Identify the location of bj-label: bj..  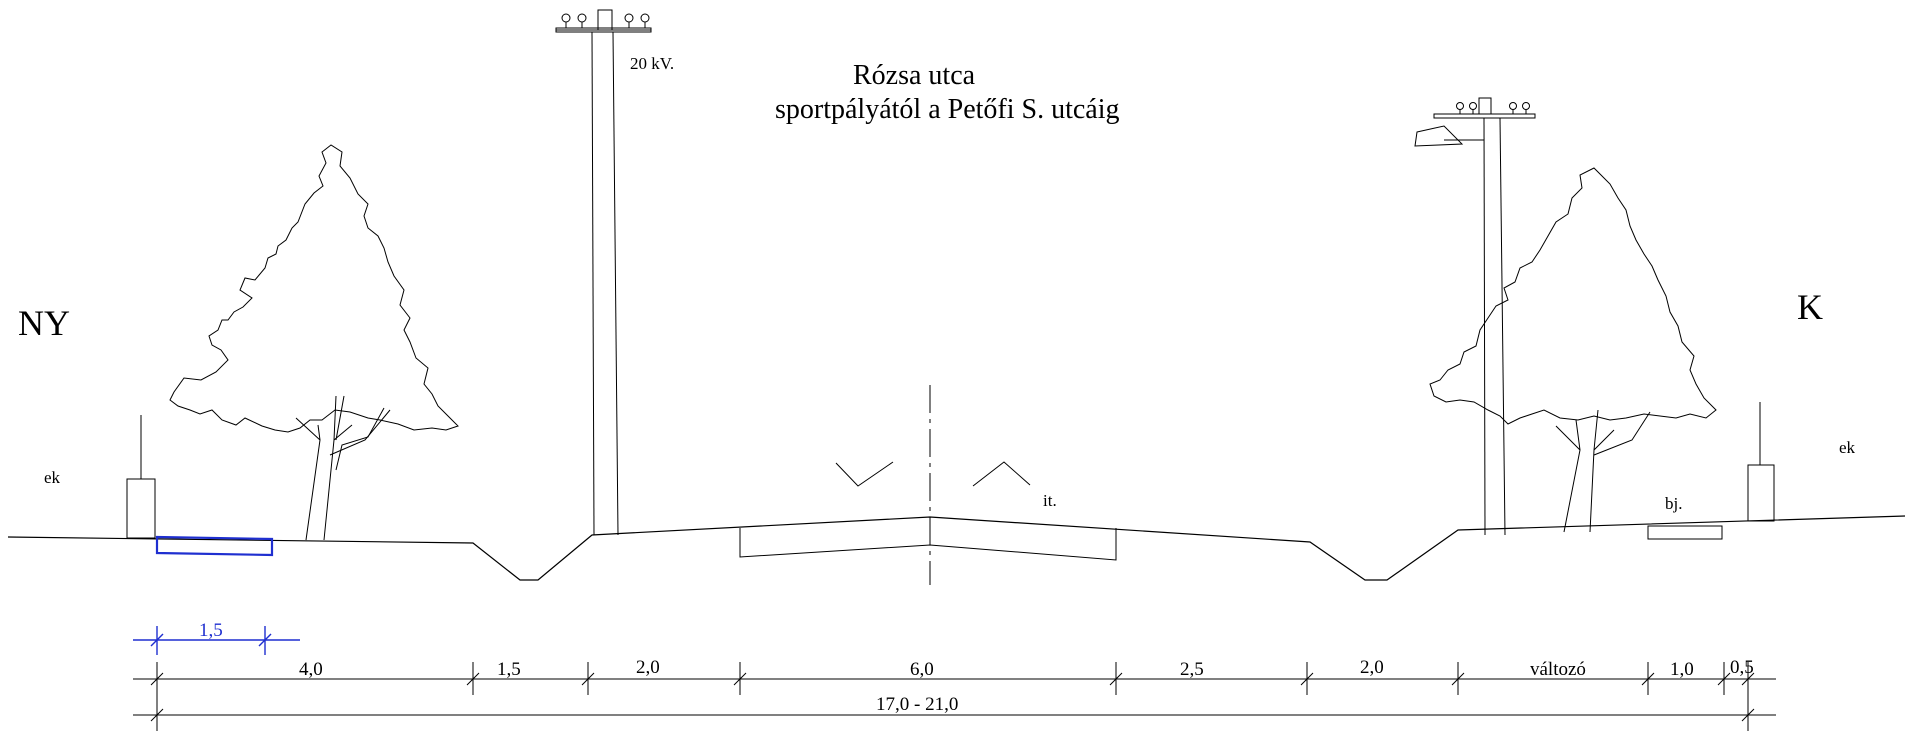
(1673, 503).